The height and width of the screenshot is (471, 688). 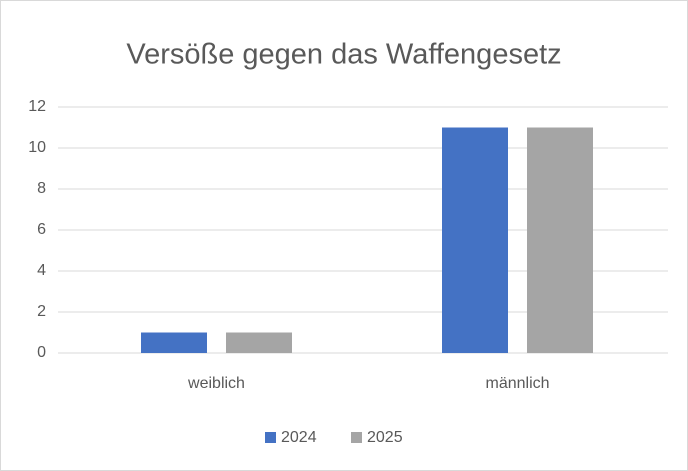 What do you see at coordinates (299, 437) in the screenshot?
I see `legend-label: 2024` at bounding box center [299, 437].